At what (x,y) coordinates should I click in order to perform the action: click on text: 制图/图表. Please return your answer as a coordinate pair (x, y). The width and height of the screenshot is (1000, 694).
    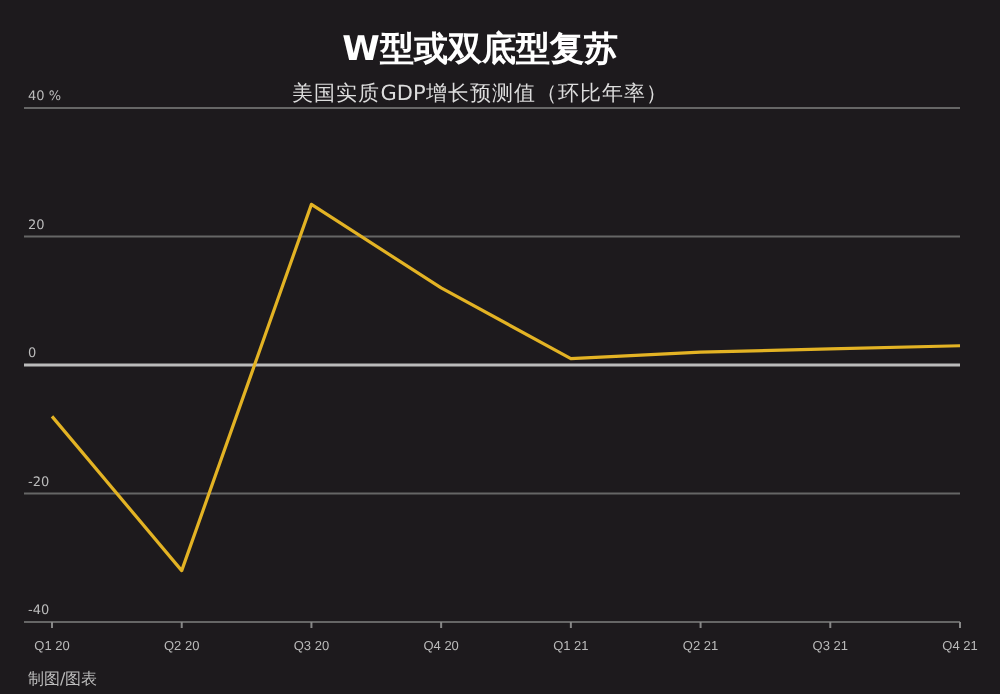
    Looking at the image, I should click on (63, 679).